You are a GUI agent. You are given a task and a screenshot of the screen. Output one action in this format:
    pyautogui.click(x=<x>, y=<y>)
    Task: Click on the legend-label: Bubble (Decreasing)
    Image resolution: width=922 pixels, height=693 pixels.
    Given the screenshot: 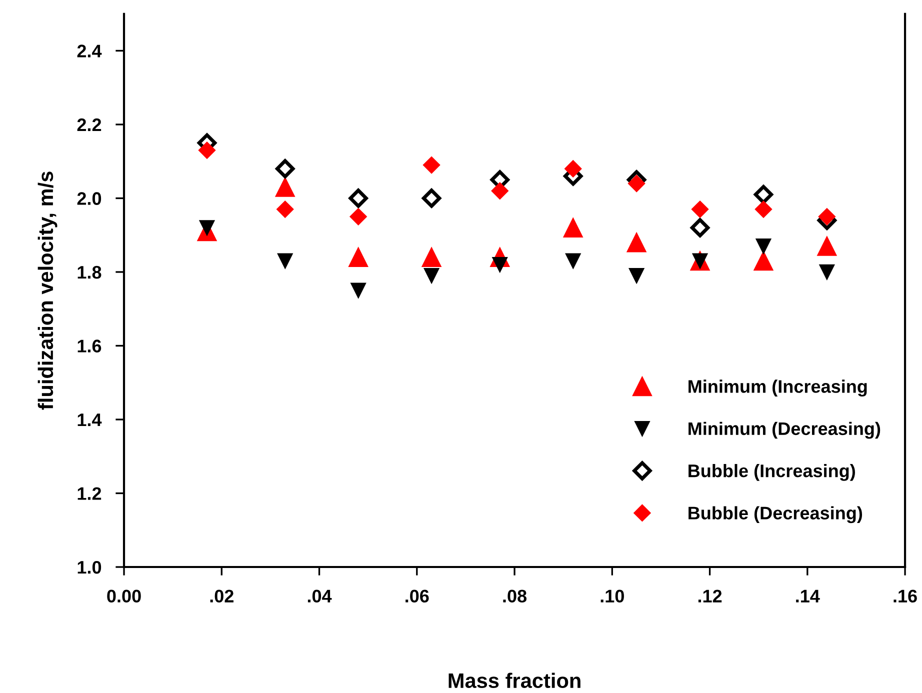 What is the action you would take?
    pyautogui.click(x=775, y=515)
    